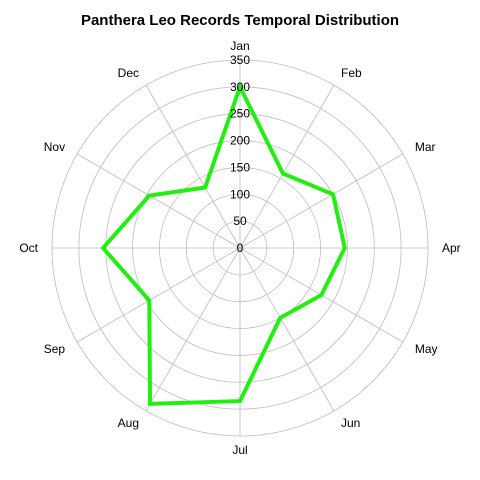  Describe the element at coordinates (28, 248) in the screenshot. I see `category-label-oct: Oct` at that location.